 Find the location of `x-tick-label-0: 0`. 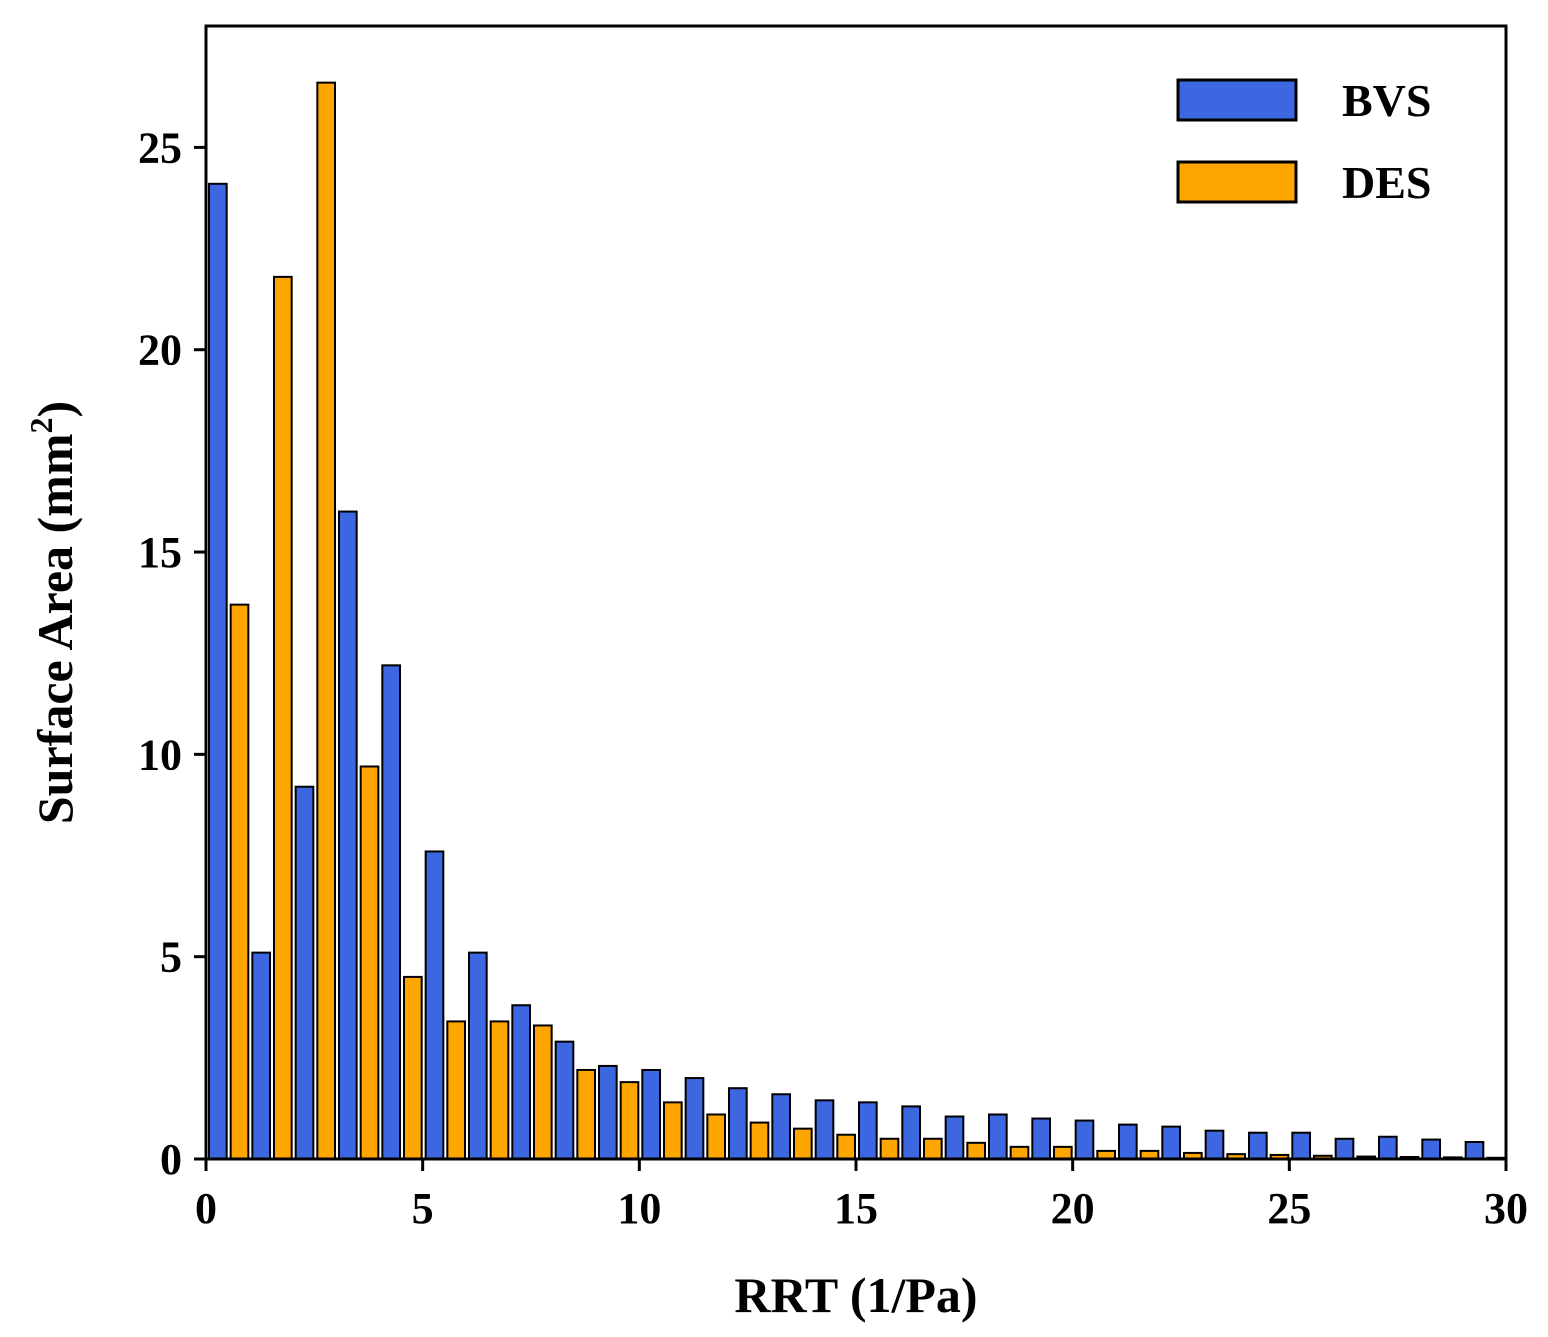

x-tick-label-0: 0 is located at coordinates (206, 1208).